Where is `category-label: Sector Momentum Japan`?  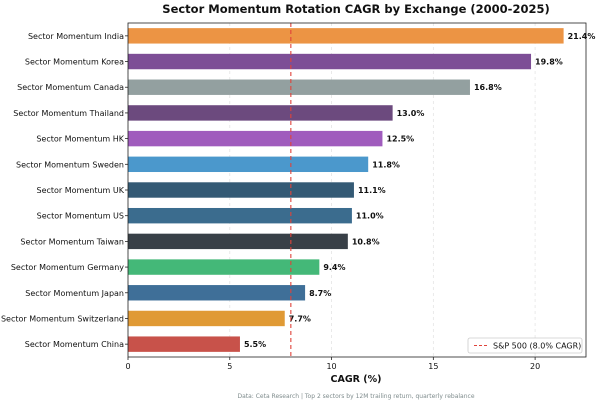
category-label: Sector Momentum Japan is located at coordinates (74, 293).